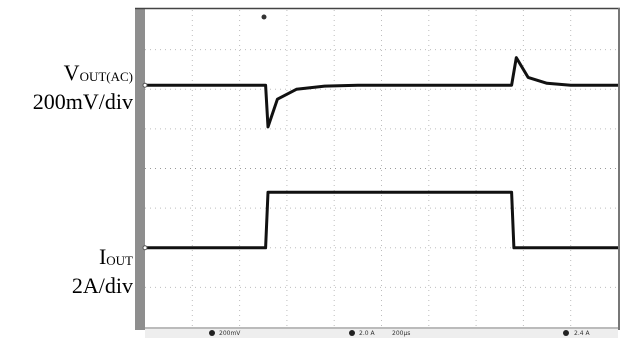 This screenshot has width=626, height=338. Describe the element at coordinates (145, 248) in the screenshot. I see `iout-ground-marker` at that location.